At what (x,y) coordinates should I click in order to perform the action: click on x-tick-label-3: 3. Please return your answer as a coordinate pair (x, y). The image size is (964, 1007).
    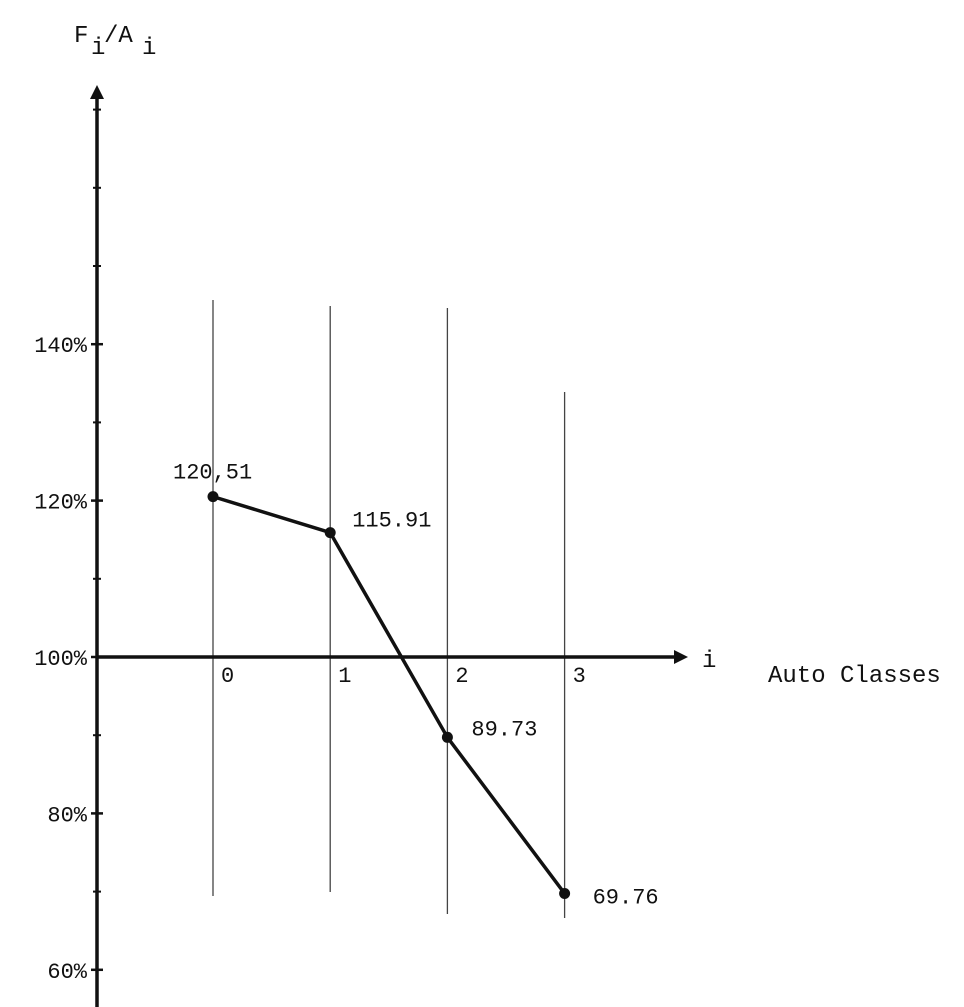
    Looking at the image, I should click on (579, 676).